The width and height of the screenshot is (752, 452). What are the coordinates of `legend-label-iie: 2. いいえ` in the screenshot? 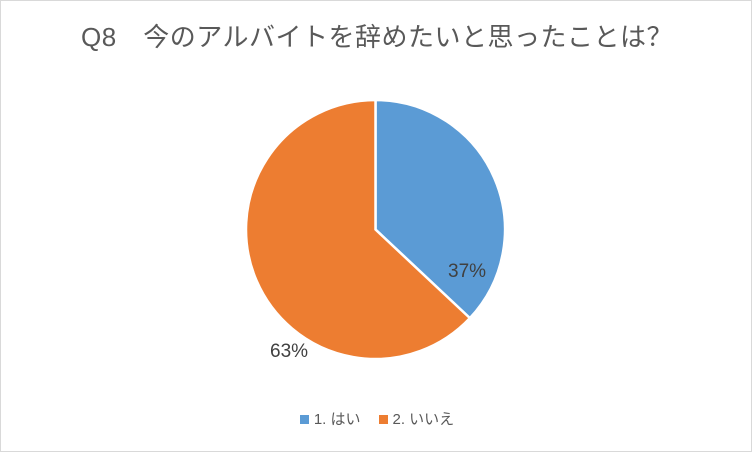 It's located at (423, 419).